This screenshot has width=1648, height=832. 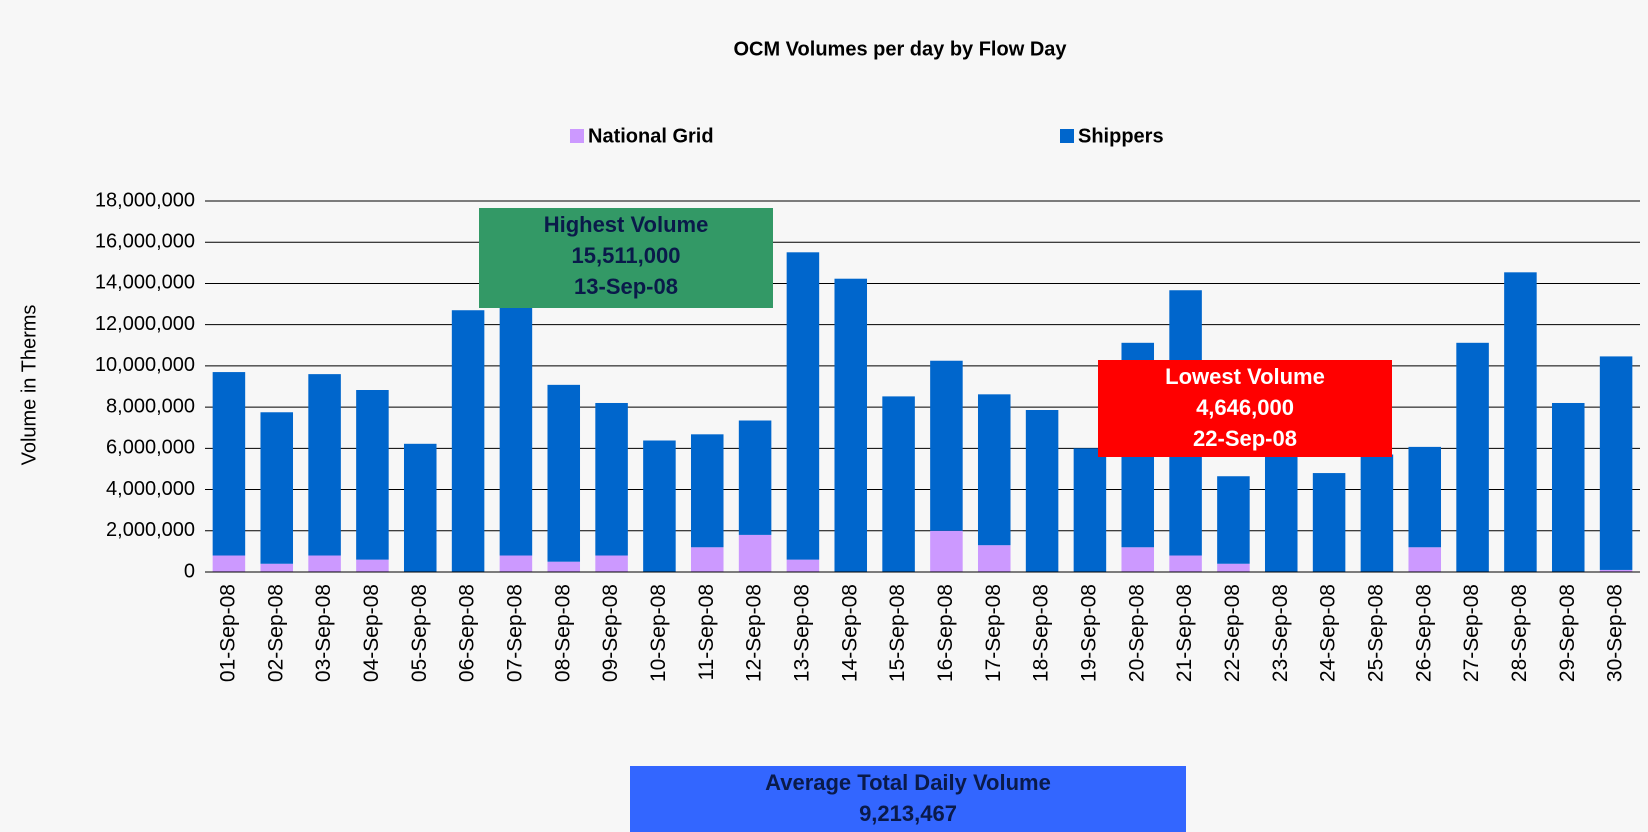 I want to click on x-tick-label: 03-Sep-08, so click(x=323, y=633).